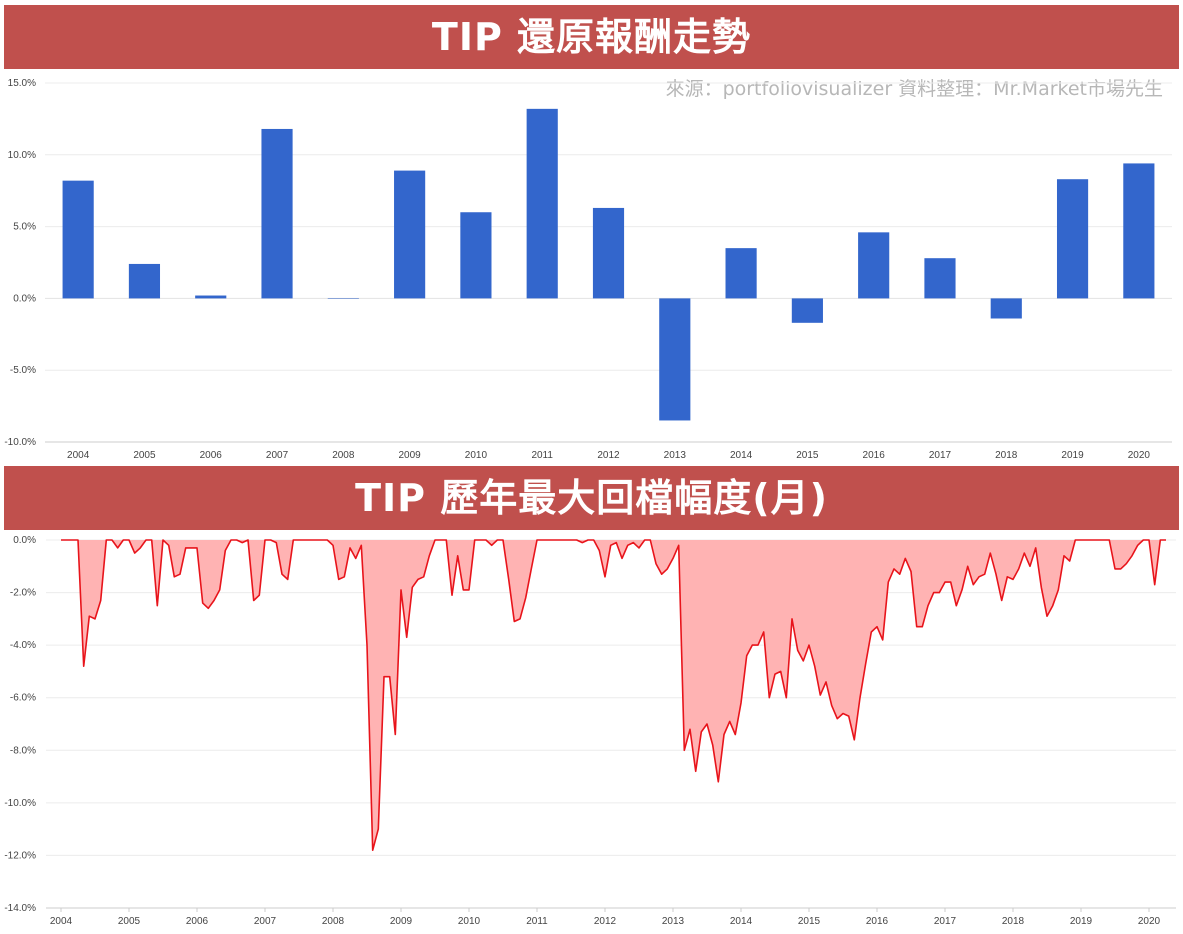 The width and height of the screenshot is (1183, 934). Describe the element at coordinates (741, 273) in the screenshot. I see `bar-2014` at that location.